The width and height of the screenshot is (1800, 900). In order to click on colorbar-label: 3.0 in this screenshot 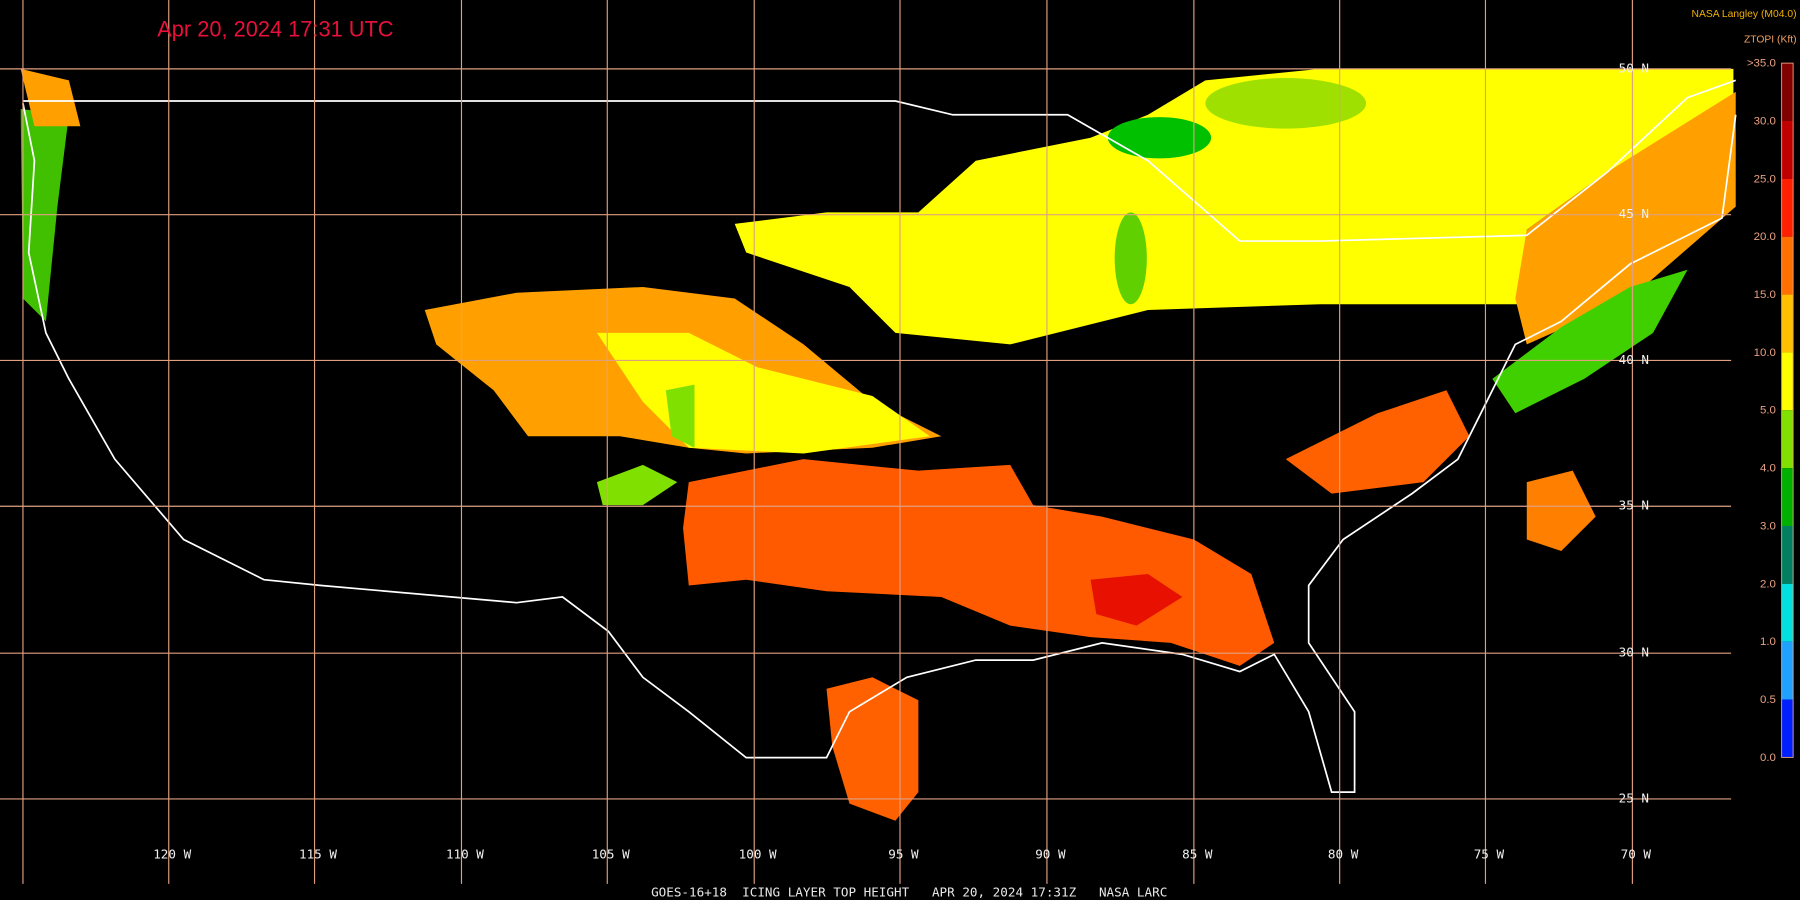, I will do `click(1768, 526)`.